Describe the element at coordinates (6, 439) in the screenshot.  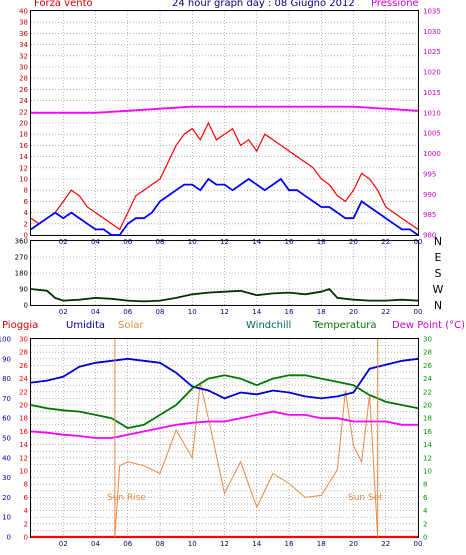
I see `humidity-tick-label: 50` at that location.